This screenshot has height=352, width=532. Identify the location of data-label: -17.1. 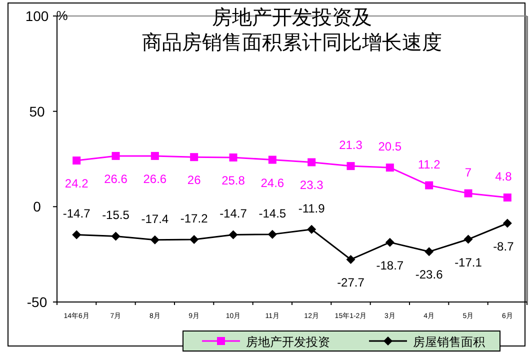
(468, 262).